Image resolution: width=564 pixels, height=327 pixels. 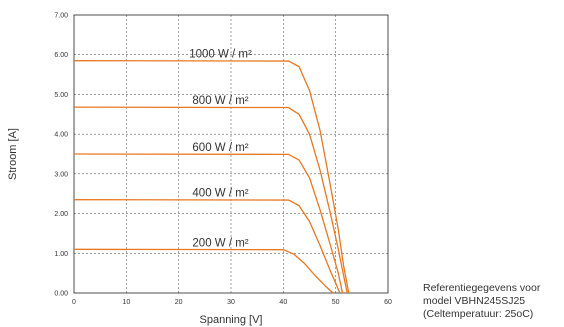 I want to click on y-tick-label: 4.00, so click(x=61, y=135).